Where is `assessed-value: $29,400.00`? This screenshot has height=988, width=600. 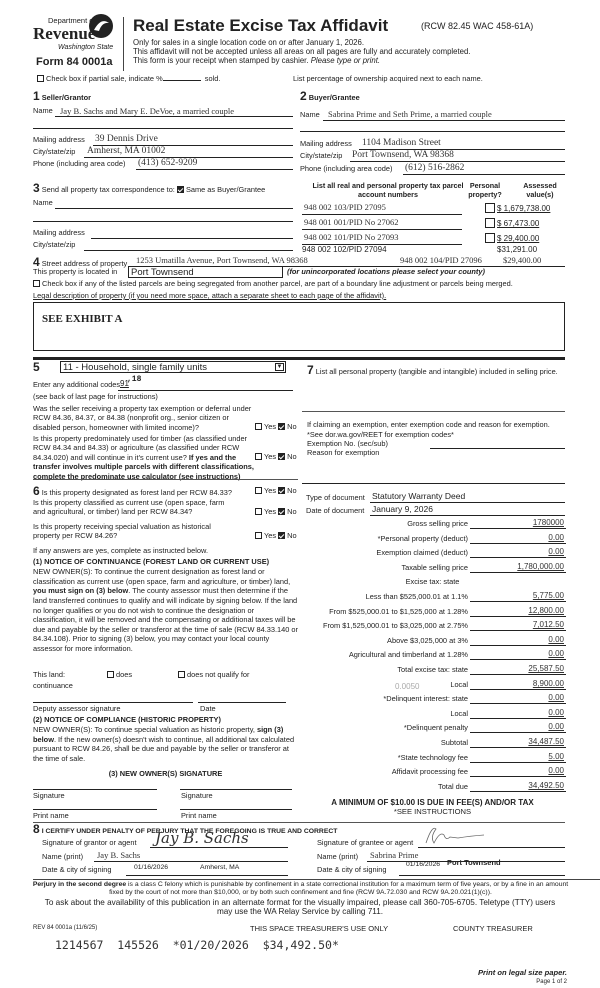
assessed-value: $29,400.00 is located at coordinates (522, 260).